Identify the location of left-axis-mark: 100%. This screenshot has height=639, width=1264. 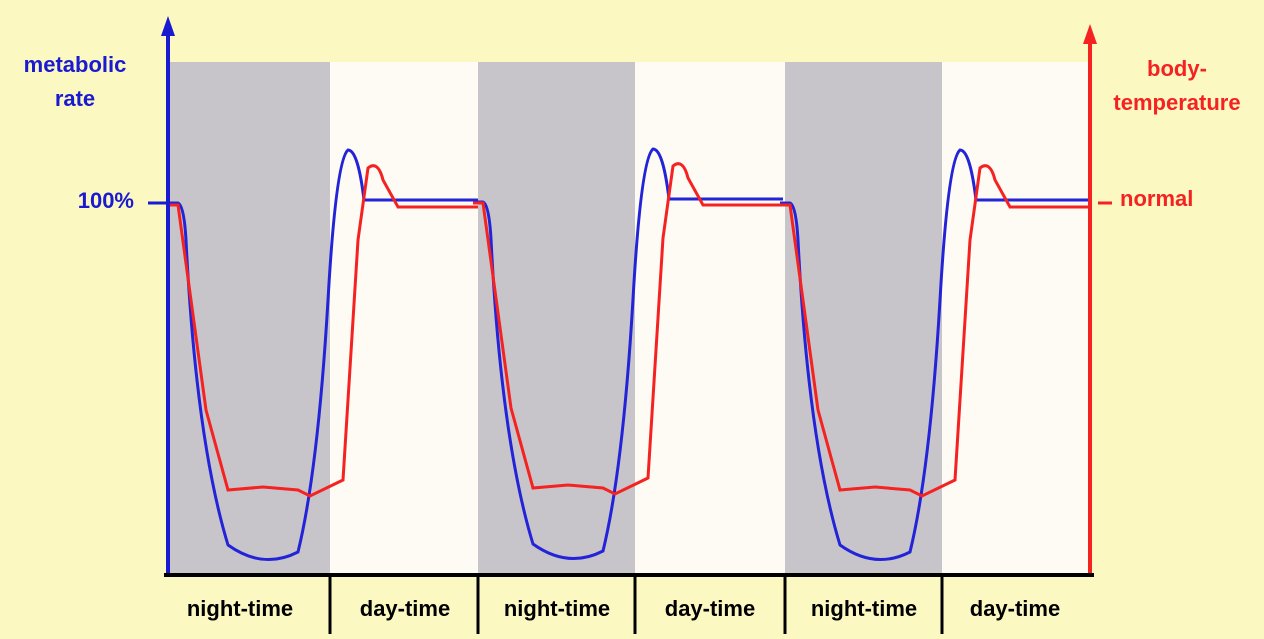
(106, 200).